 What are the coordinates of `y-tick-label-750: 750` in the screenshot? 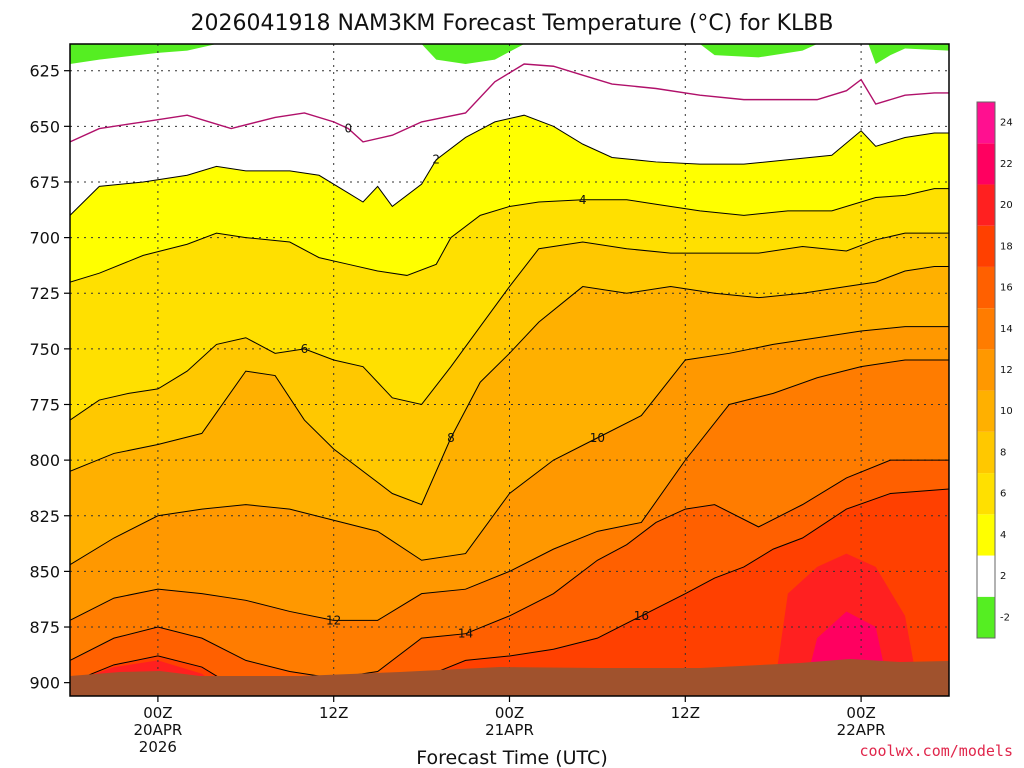 It's located at (44, 349).